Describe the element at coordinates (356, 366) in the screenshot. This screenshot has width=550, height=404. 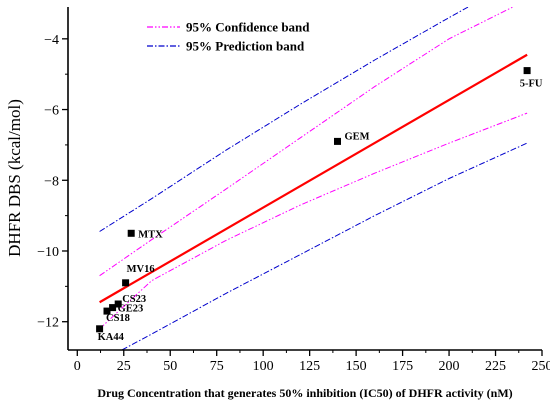
I see `x-tick-label: 150` at that location.